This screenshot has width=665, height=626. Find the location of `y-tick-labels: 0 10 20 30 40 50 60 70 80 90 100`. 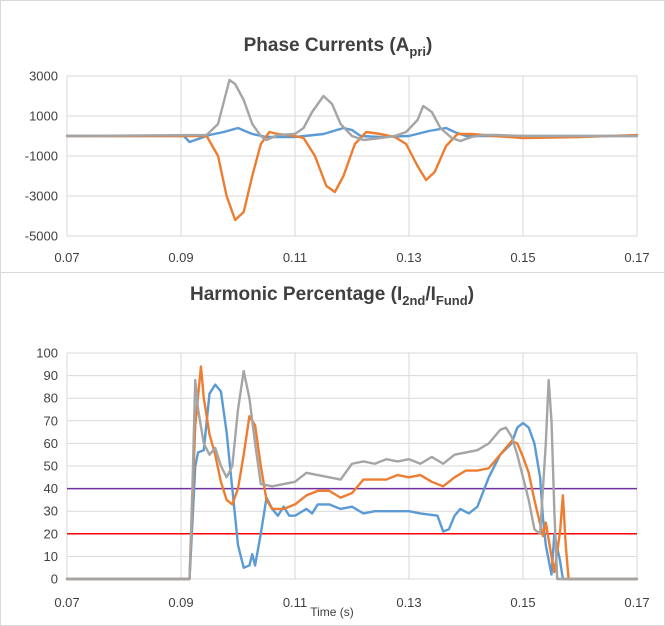

y-tick-labels: 0 10 20 30 40 50 60 70 80 90 100 is located at coordinates (47, 466).